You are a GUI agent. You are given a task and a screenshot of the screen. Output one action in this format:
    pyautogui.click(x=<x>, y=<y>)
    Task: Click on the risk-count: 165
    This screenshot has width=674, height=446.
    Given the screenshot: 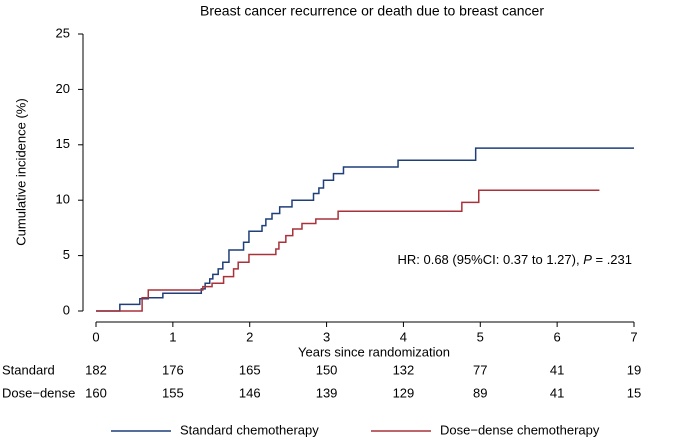 What is the action you would take?
    pyautogui.click(x=250, y=369)
    